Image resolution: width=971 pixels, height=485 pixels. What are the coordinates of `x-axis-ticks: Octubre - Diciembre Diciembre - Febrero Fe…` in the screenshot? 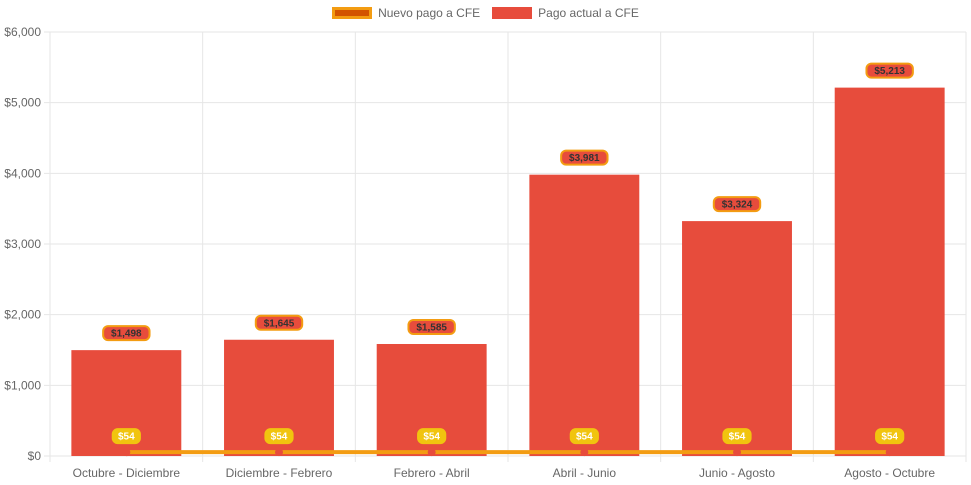 It's located at (504, 473).